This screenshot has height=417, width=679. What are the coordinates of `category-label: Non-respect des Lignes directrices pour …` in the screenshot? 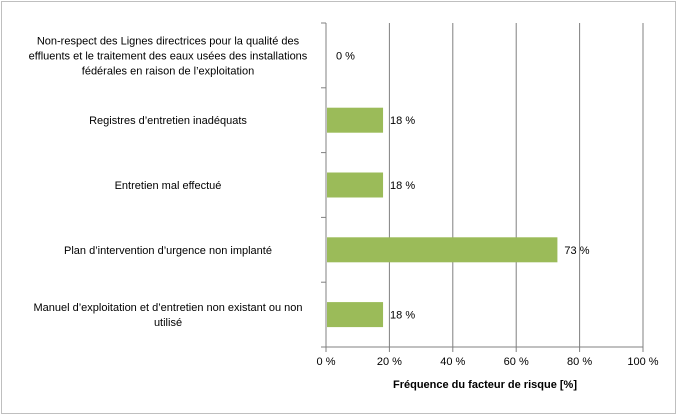 It's located at (168, 56).